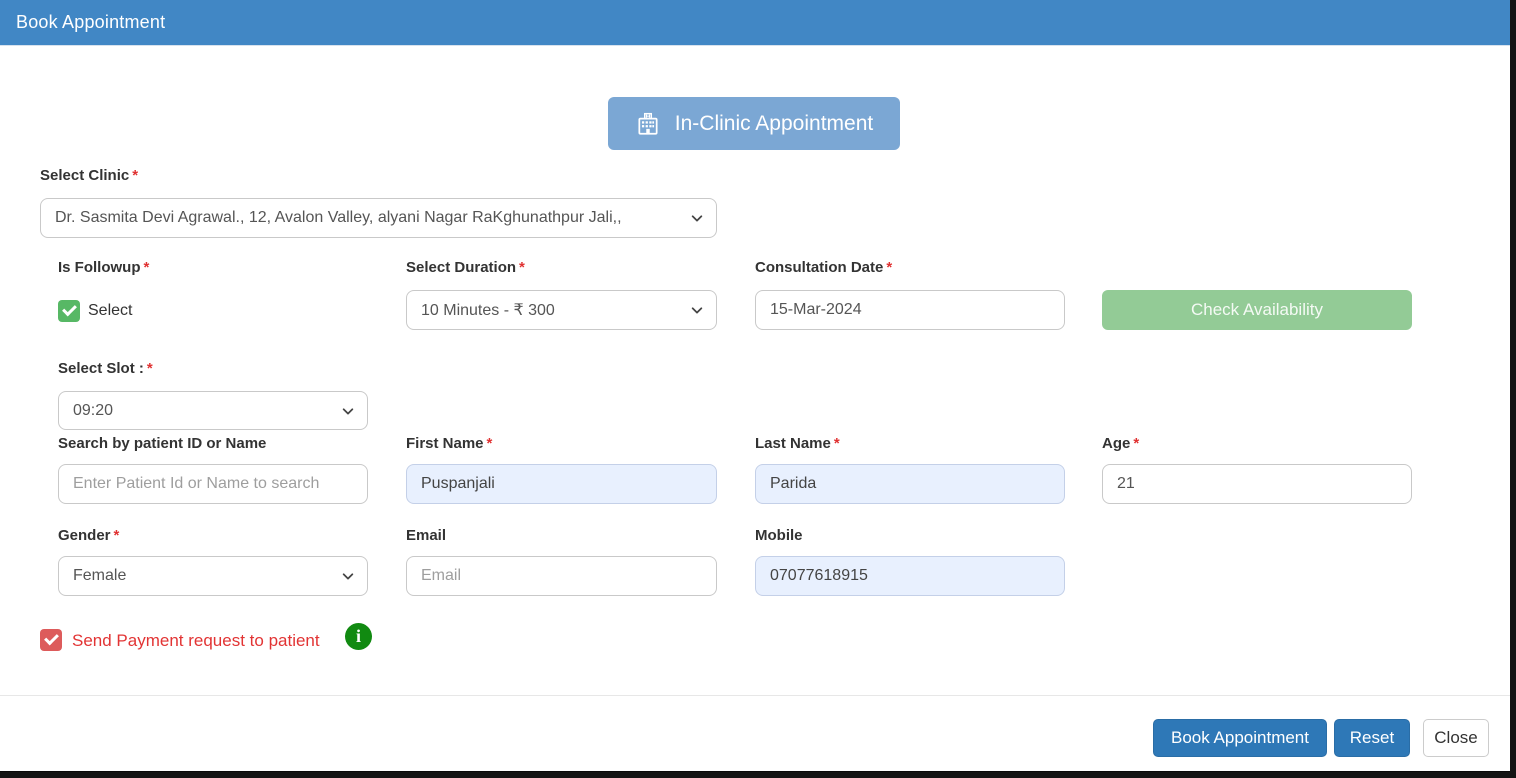 The height and width of the screenshot is (778, 1516). I want to click on last-name-label: Last Name *, so click(797, 443).